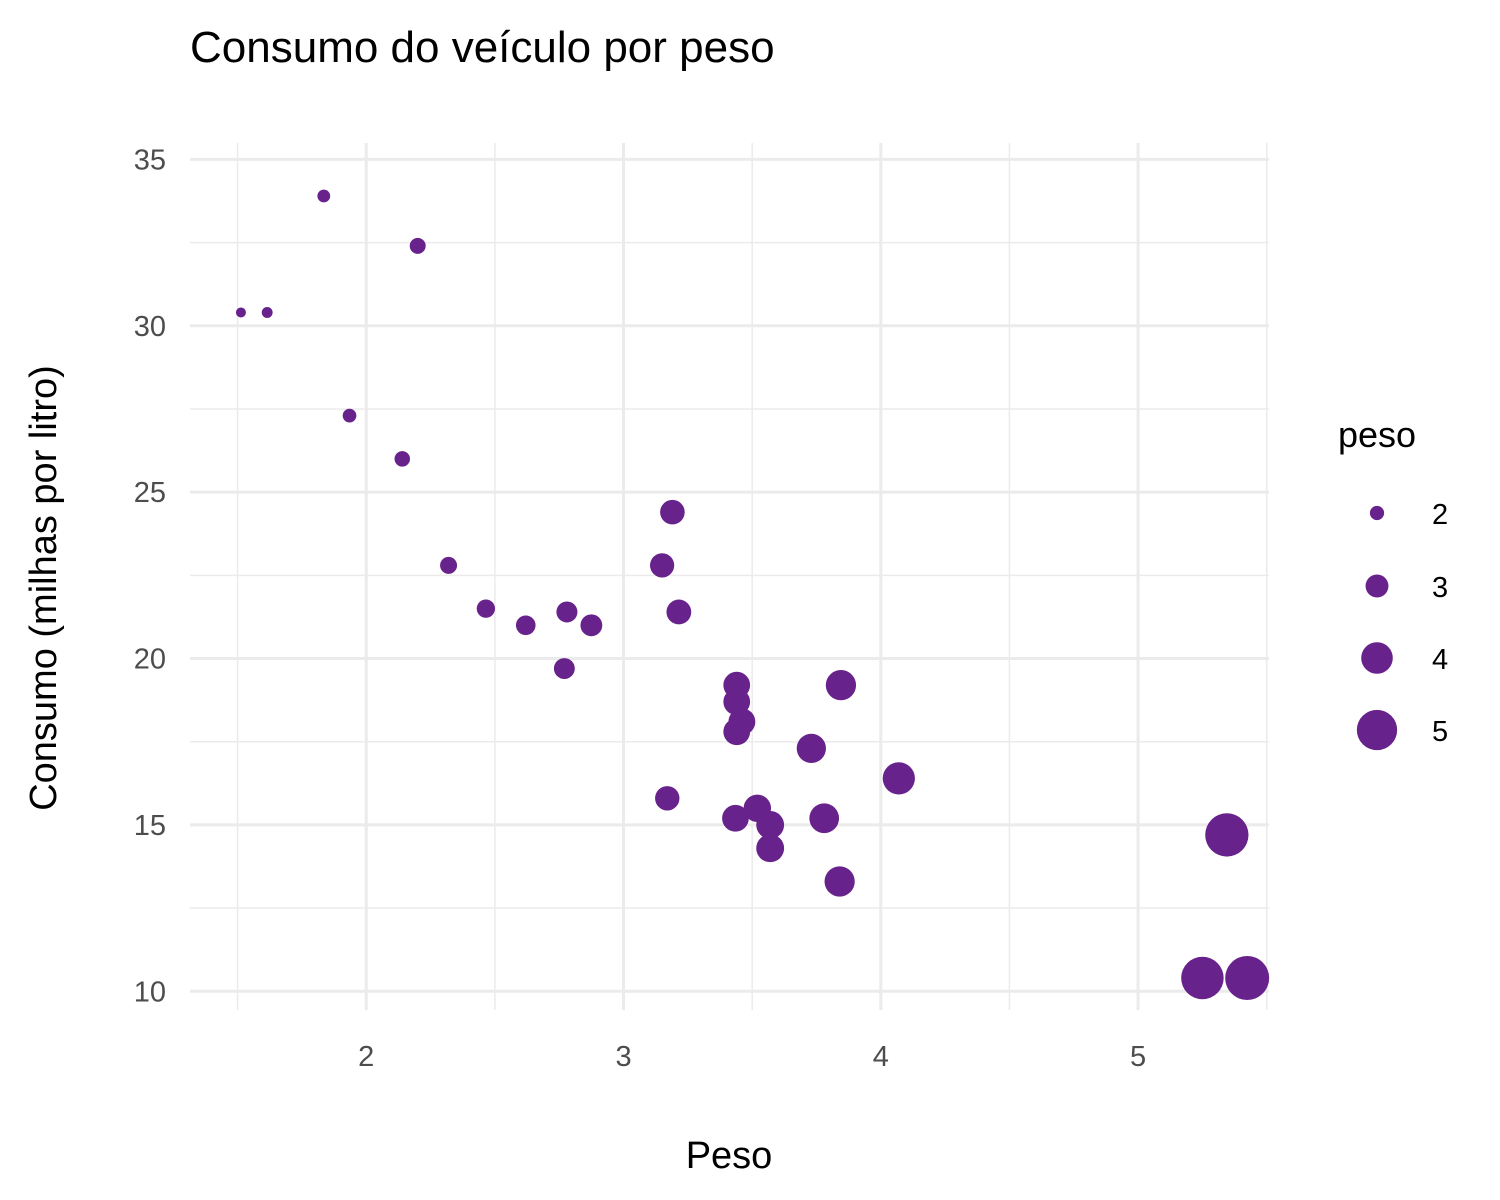 Image resolution: width=1500 pixels, height=1200 pixels. What do you see at coordinates (150, 826) in the screenshot?
I see `y-tick-label: 15` at bounding box center [150, 826].